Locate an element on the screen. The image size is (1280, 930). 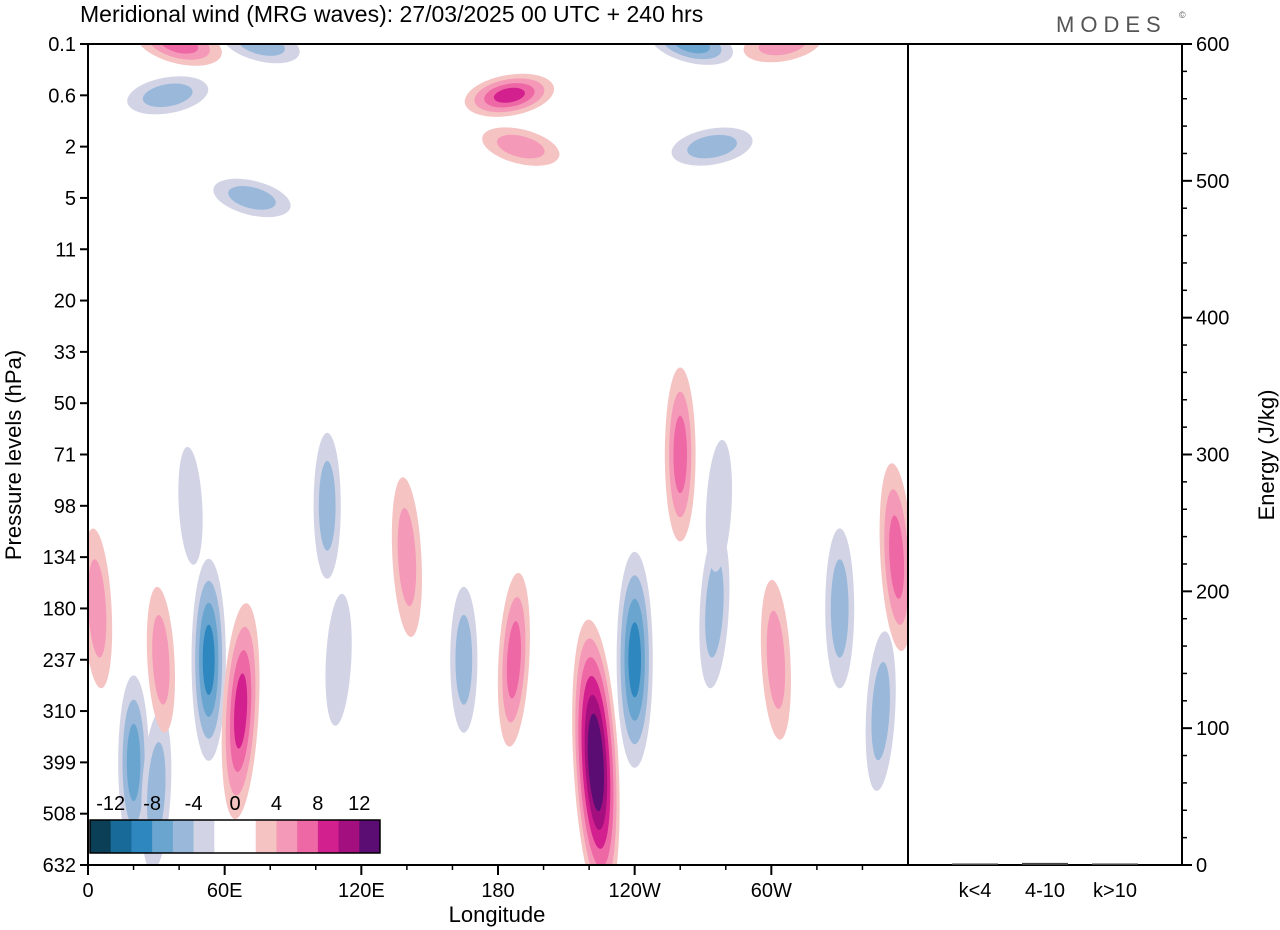
x-tick-label: 0 is located at coordinates (87, 891).